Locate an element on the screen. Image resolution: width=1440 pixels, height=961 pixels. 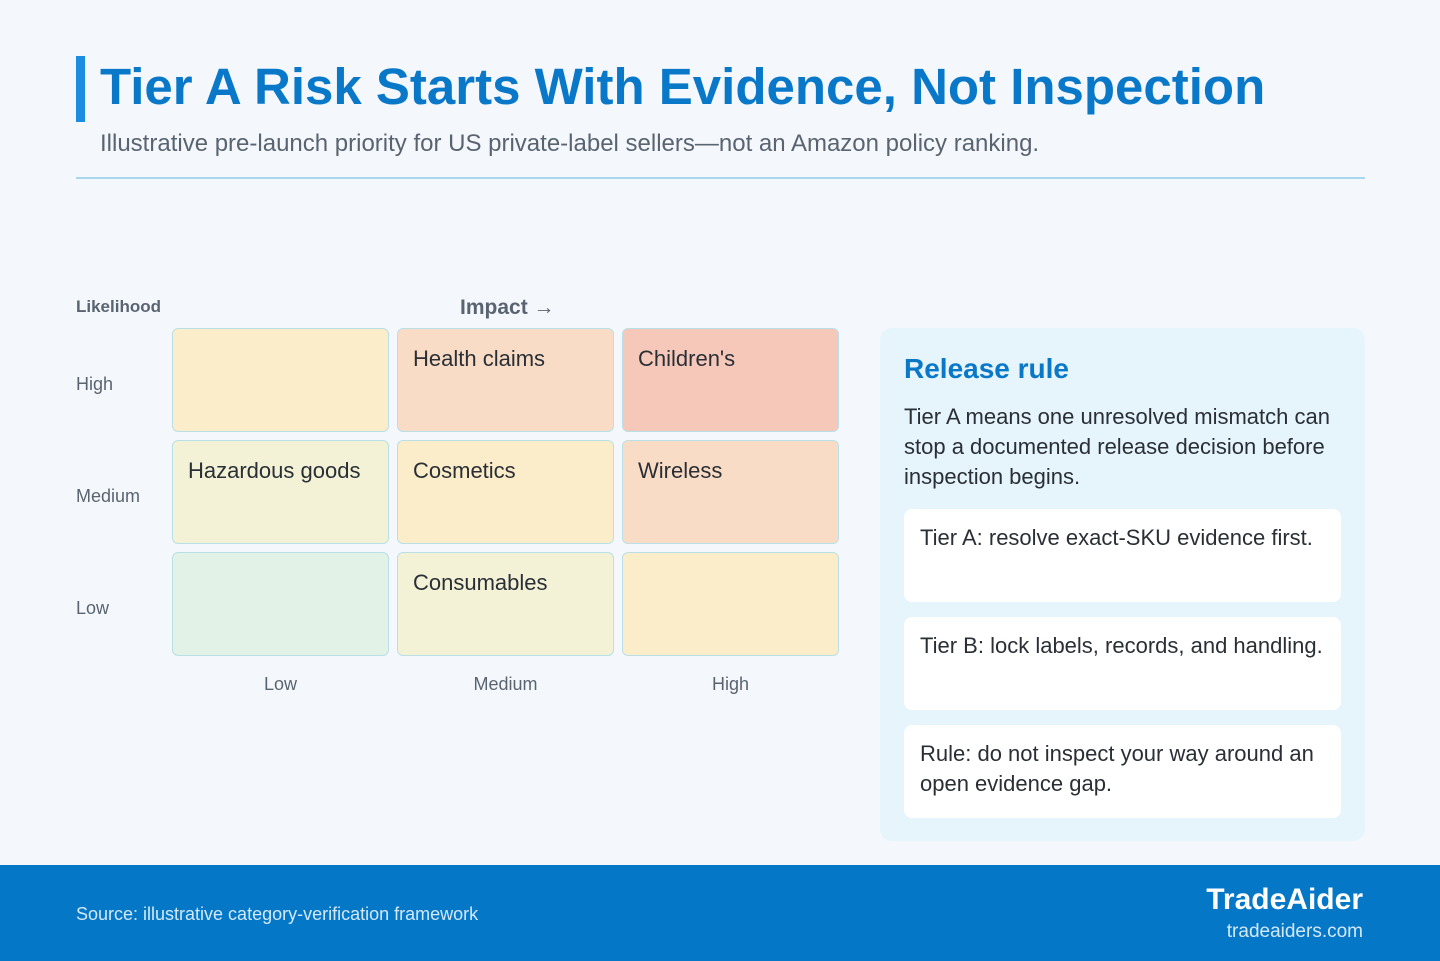
likelihood-axis-title: Likelihood is located at coordinates (118, 306).